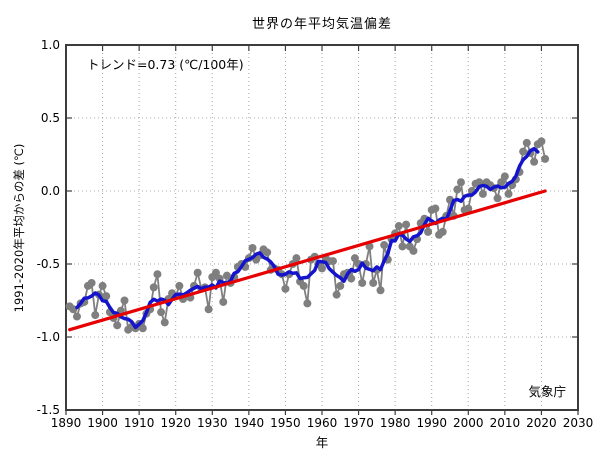 This screenshot has width=600, height=451. What do you see at coordinates (48, 410) in the screenshot?
I see `y-tick-label: -1.5` at bounding box center [48, 410].